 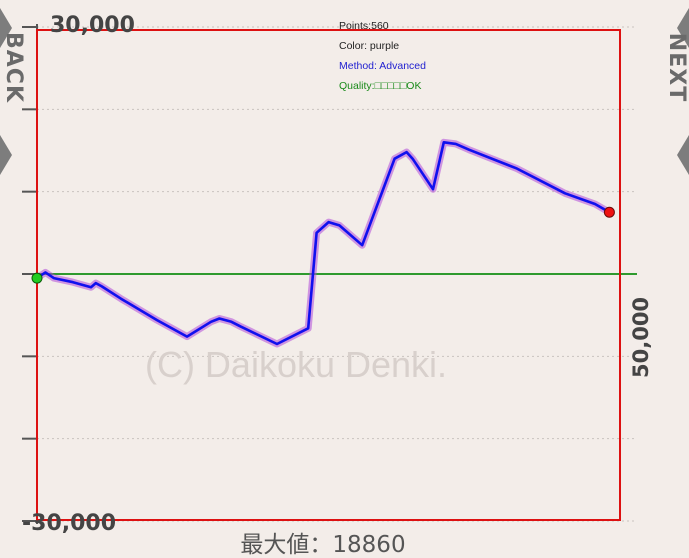 What do you see at coordinates (609, 212) in the screenshot?
I see `end-point-marker` at bounding box center [609, 212].